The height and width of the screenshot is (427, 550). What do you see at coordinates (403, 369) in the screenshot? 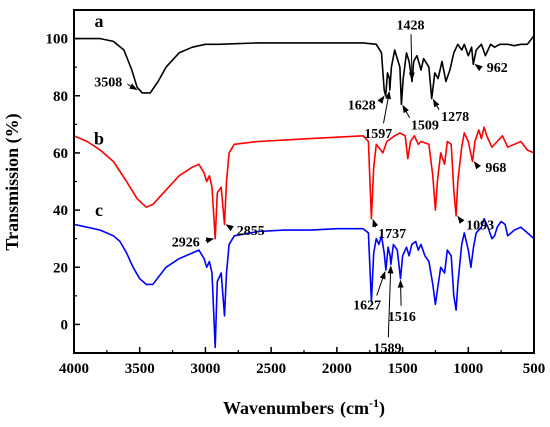
I see `x-tick-label-1500: 1500` at bounding box center [403, 369].